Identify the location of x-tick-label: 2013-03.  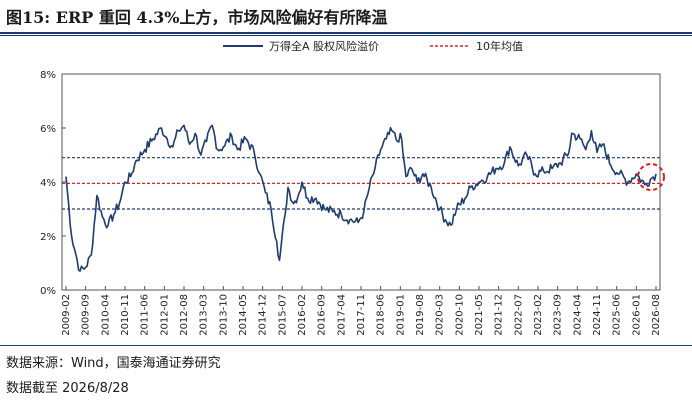
(204, 315).